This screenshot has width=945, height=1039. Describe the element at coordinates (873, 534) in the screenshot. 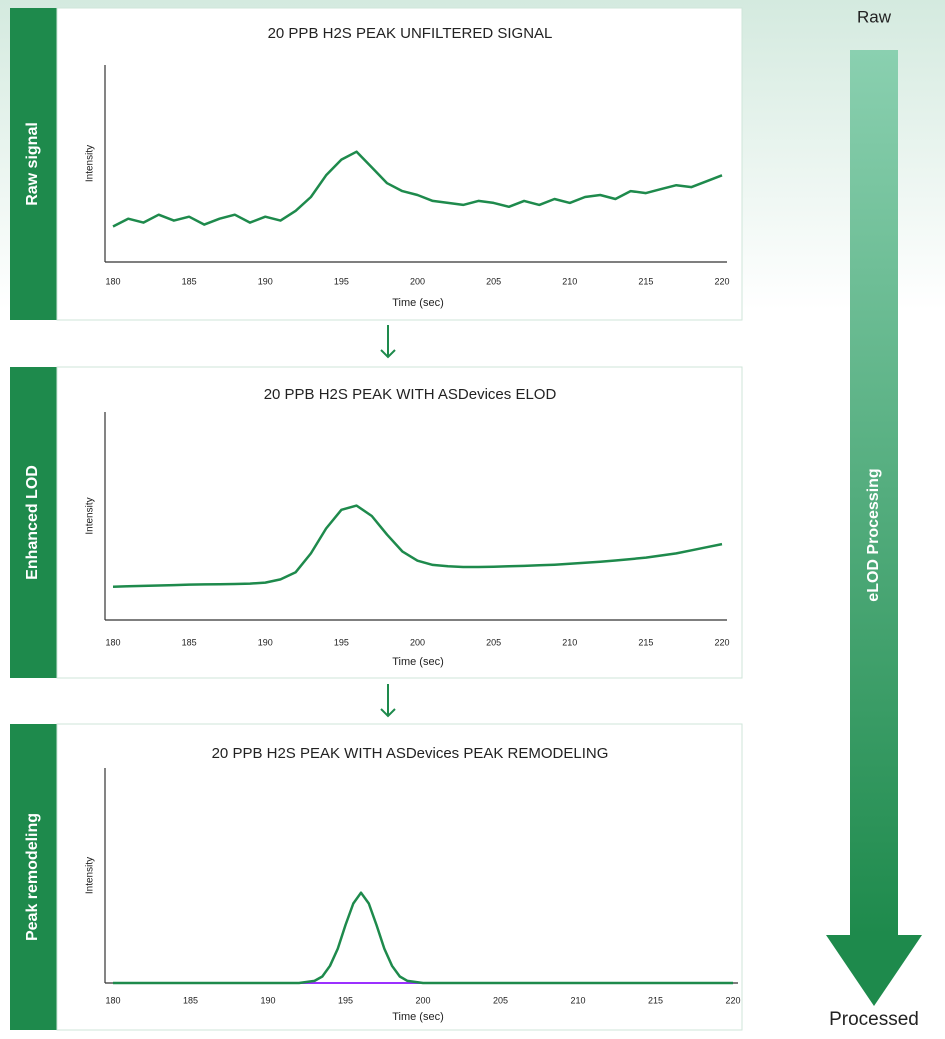

I see `flow-label: eLOD Processing` at that location.